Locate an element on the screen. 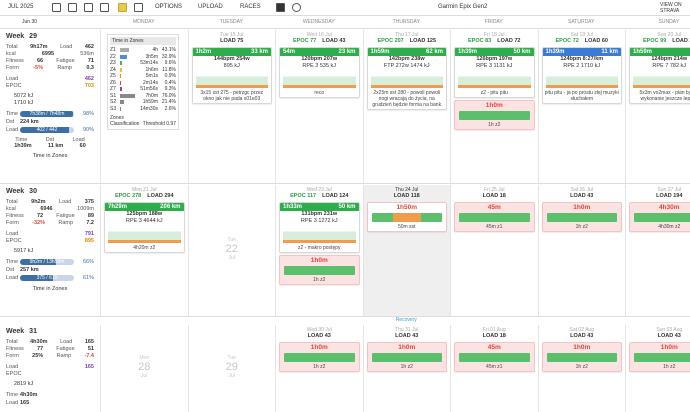 The image size is (690, 412). stat-cell: 165 is located at coordinates (89, 367).